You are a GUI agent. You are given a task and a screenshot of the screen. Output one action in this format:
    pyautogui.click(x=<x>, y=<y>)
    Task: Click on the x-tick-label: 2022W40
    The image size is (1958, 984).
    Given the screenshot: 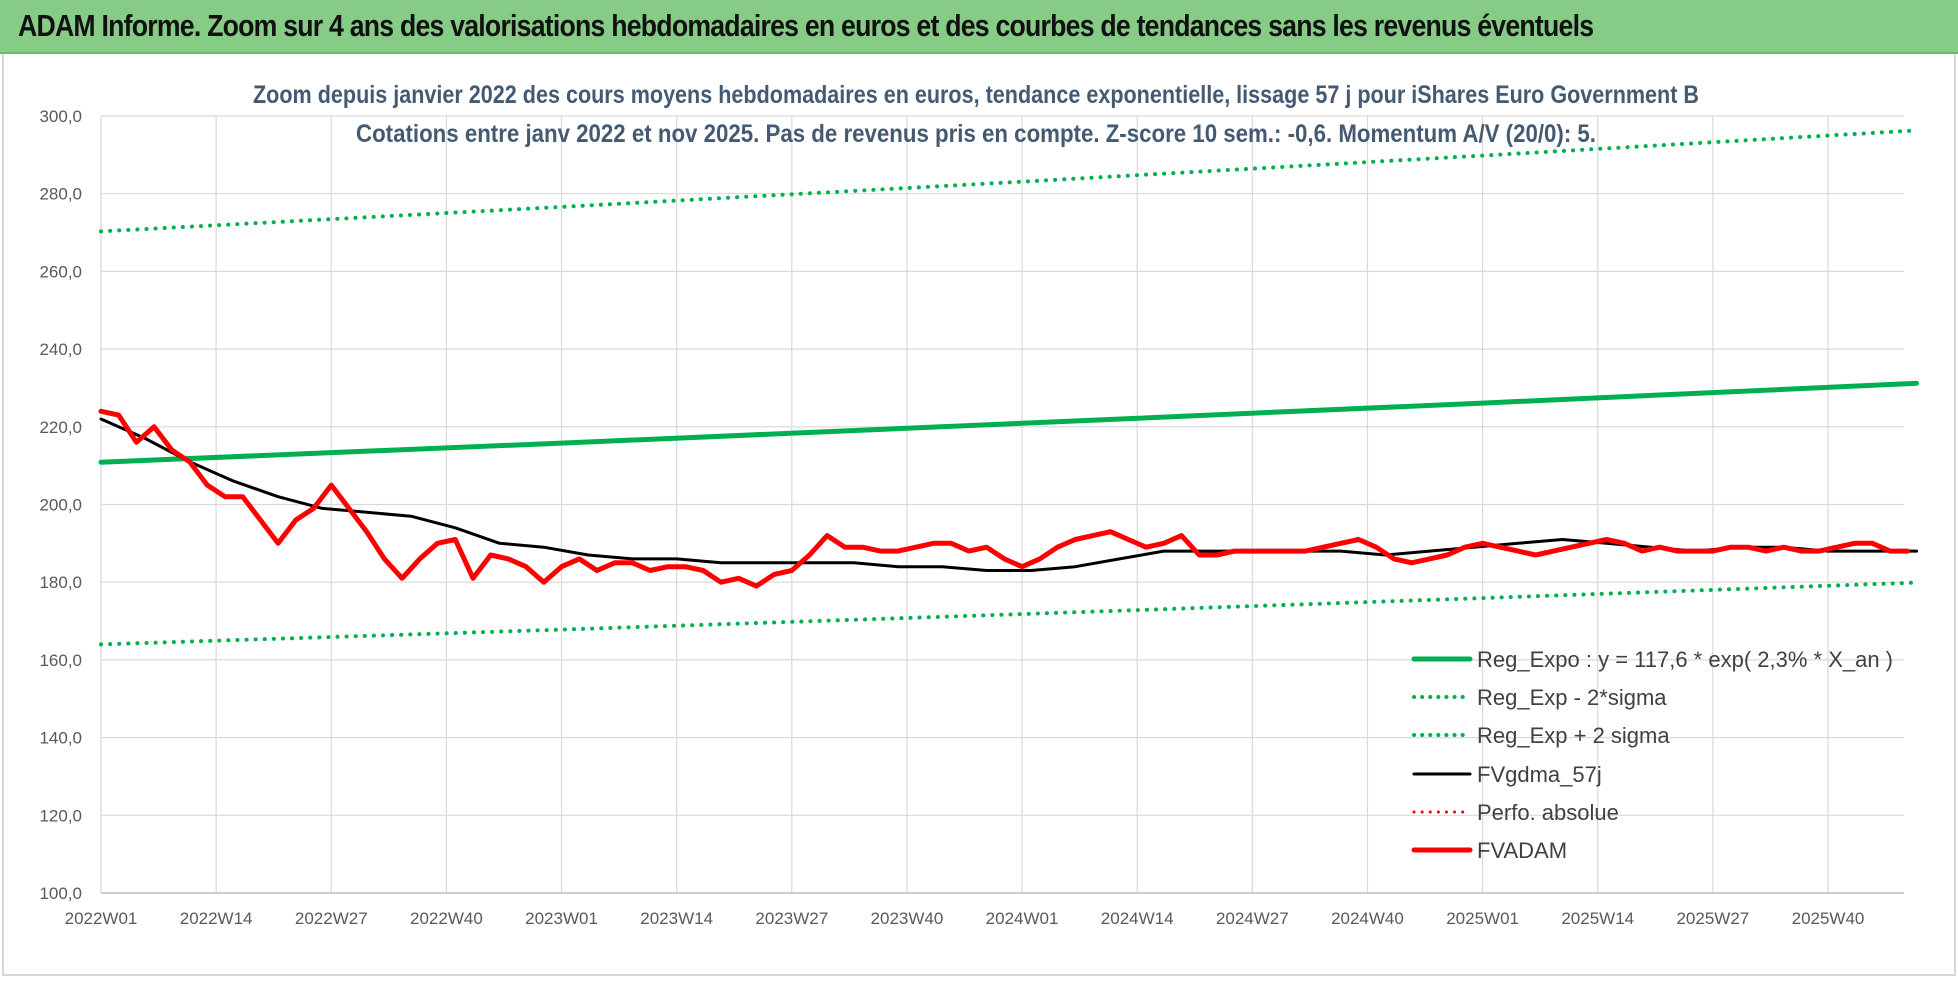 What is the action you would take?
    pyautogui.click(x=446, y=918)
    